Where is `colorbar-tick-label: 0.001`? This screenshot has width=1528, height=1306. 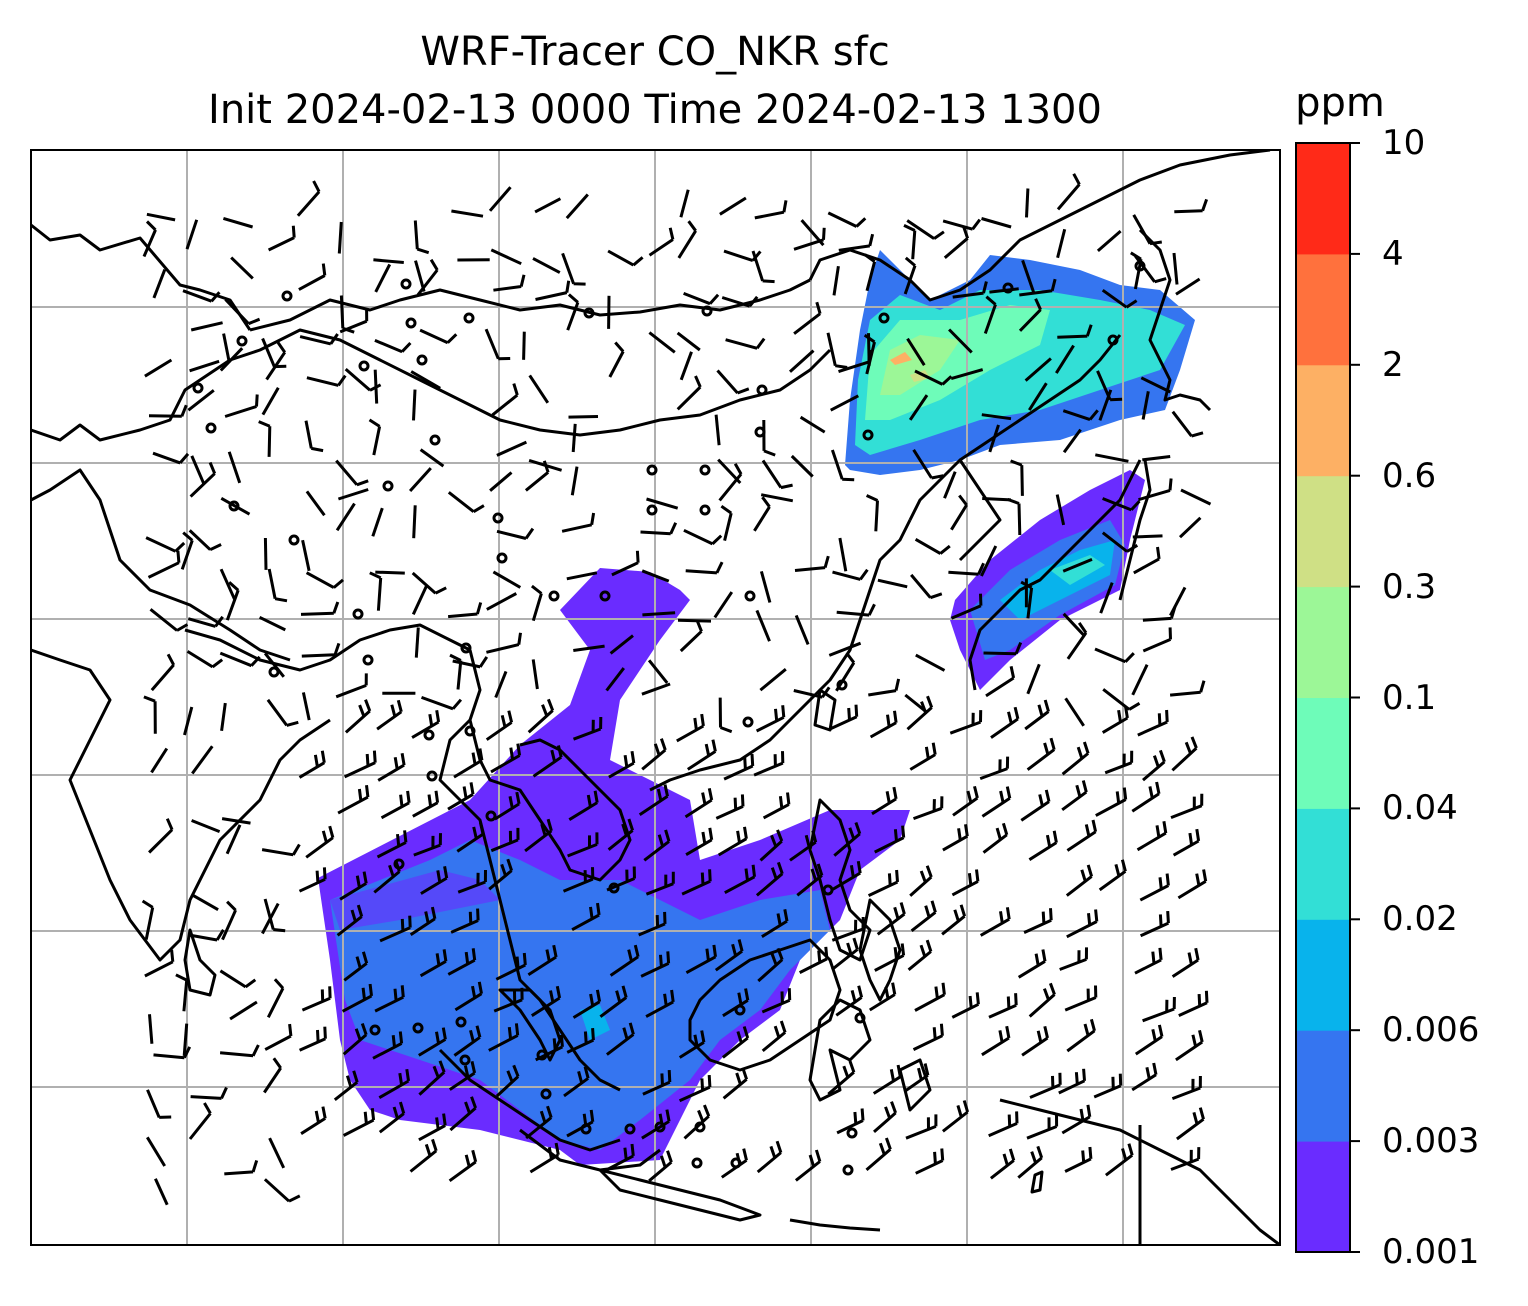 colorbar-tick-label: 0.001 is located at coordinates (1431, 1252).